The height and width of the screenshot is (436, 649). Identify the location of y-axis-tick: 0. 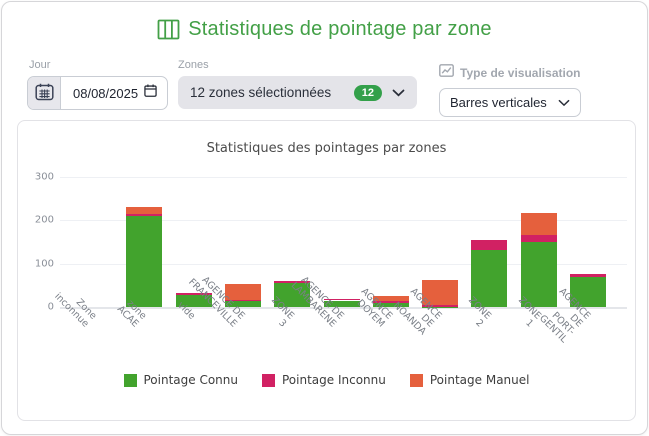
(50, 307).